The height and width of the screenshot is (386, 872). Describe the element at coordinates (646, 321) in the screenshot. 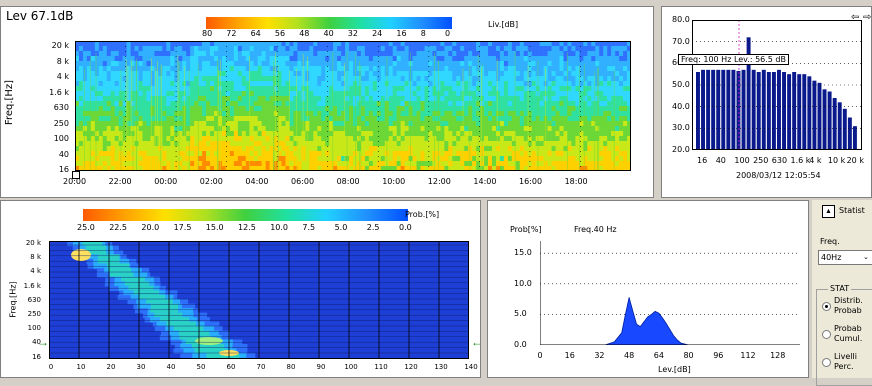

I see `histogram-area` at that location.